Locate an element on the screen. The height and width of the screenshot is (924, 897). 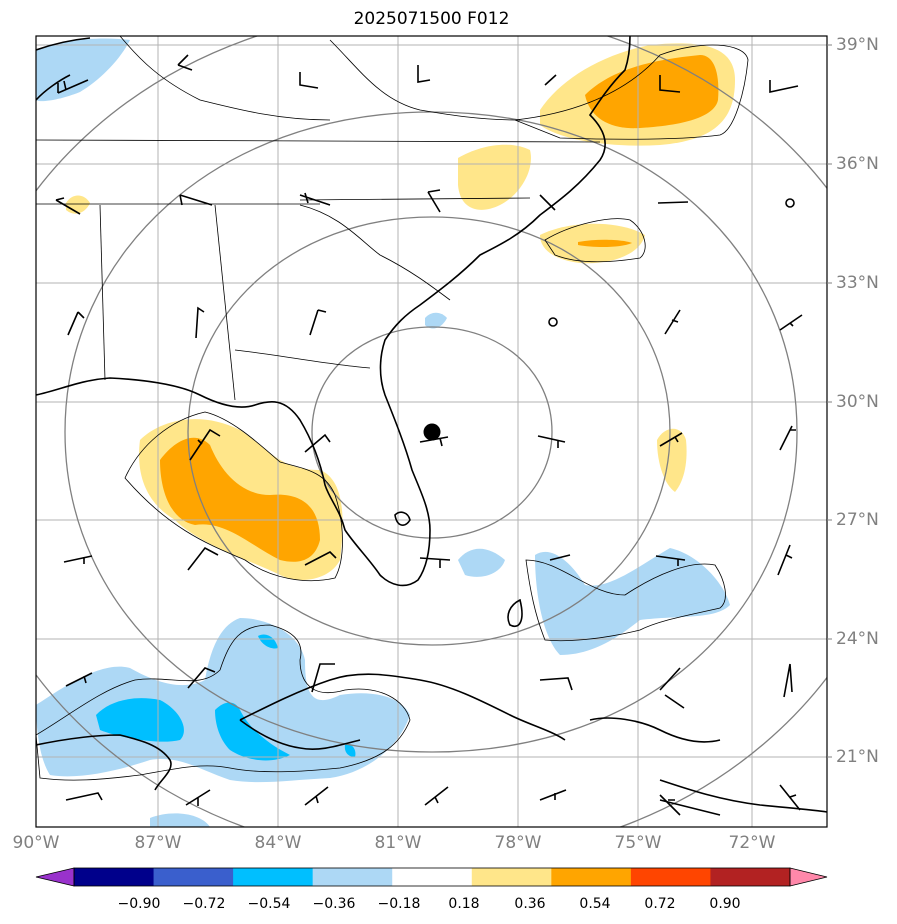
lat-label: 39°N is located at coordinates (857, 45).